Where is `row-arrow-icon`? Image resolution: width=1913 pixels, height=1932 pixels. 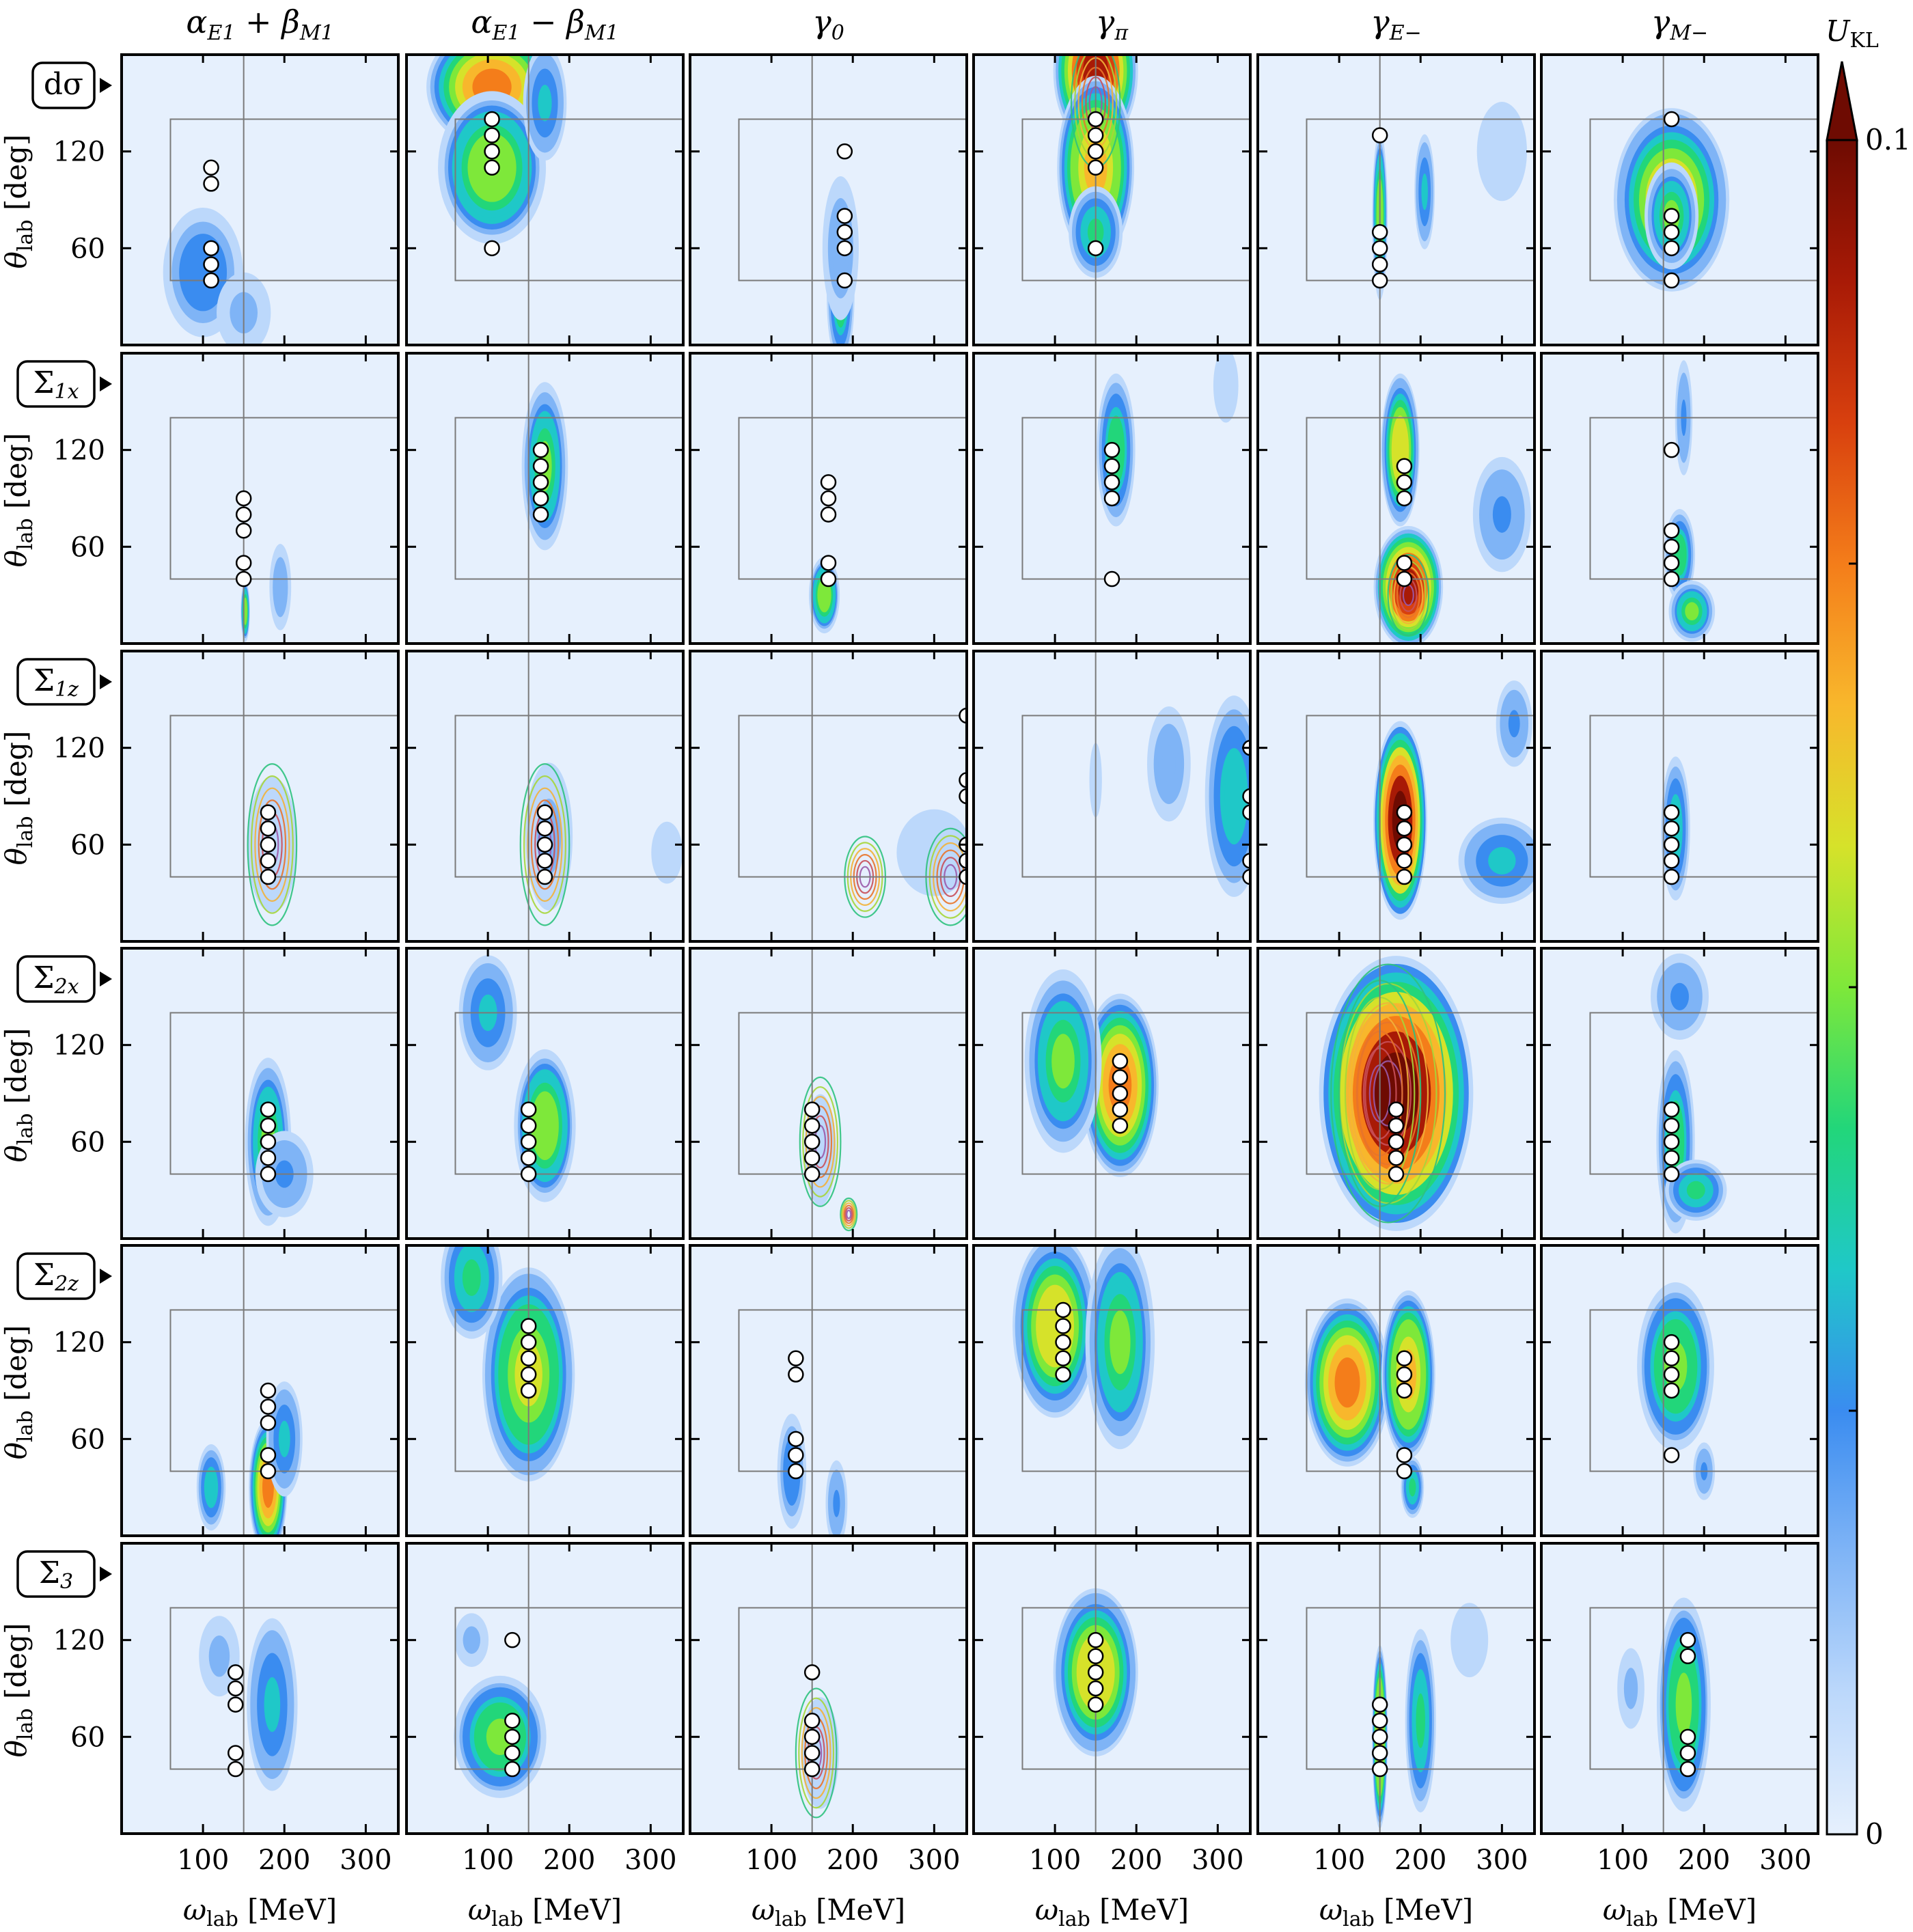 row-arrow-icon is located at coordinates (106, 681).